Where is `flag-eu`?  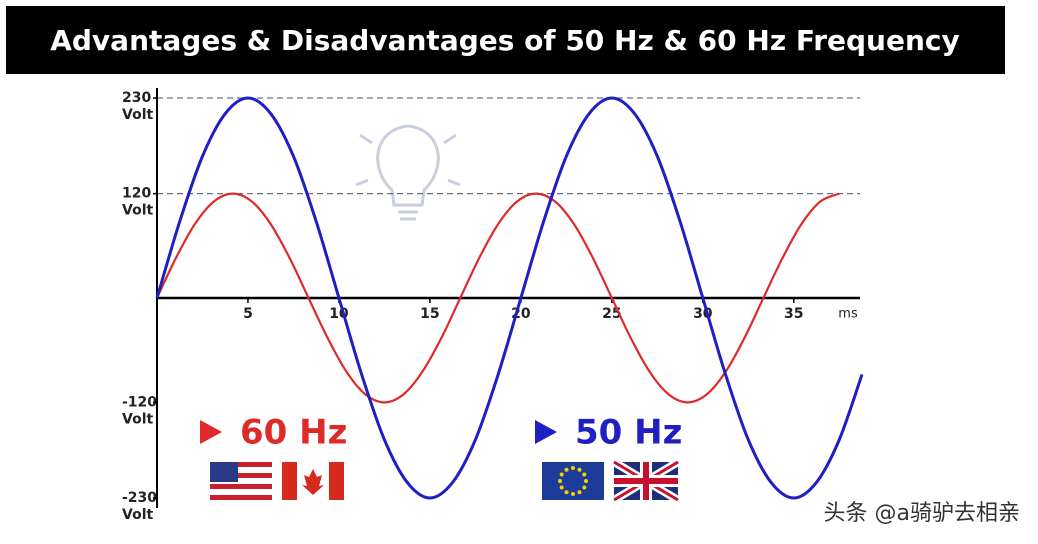 flag-eu is located at coordinates (573, 481).